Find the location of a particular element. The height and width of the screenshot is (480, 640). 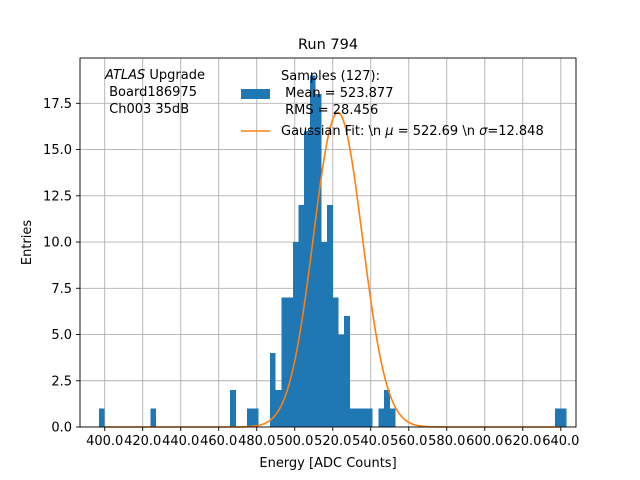

chart-title: Run 794 is located at coordinates (328, 45).